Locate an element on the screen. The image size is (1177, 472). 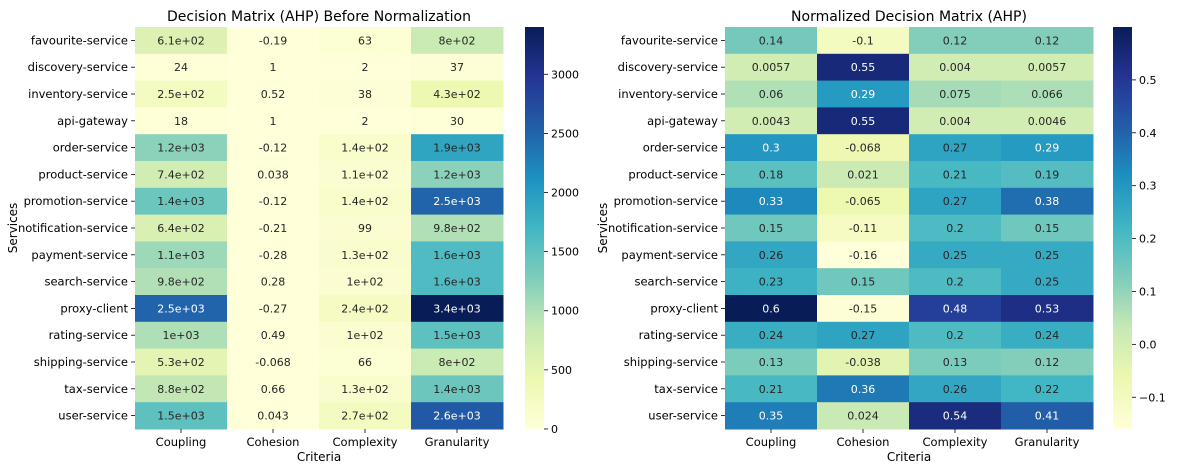
cell-label: 2.6e+03 is located at coordinates (456, 416).